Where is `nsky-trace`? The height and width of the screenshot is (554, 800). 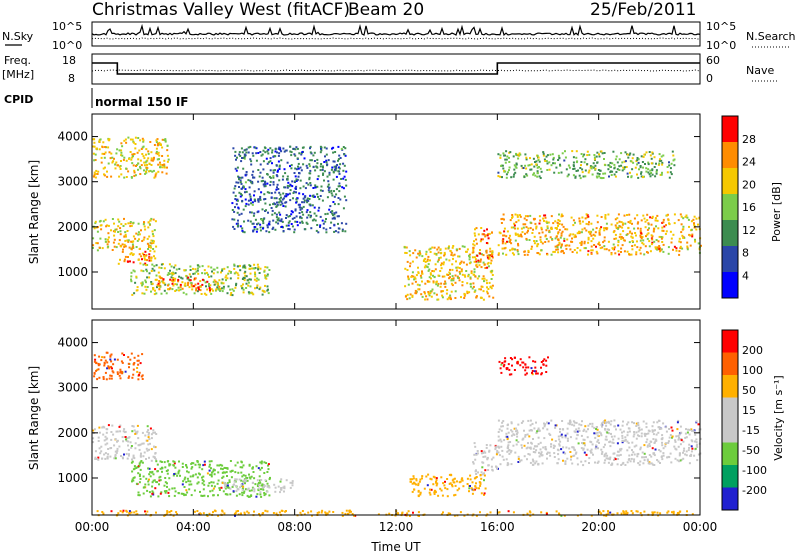 nsky-trace is located at coordinates (396, 30).